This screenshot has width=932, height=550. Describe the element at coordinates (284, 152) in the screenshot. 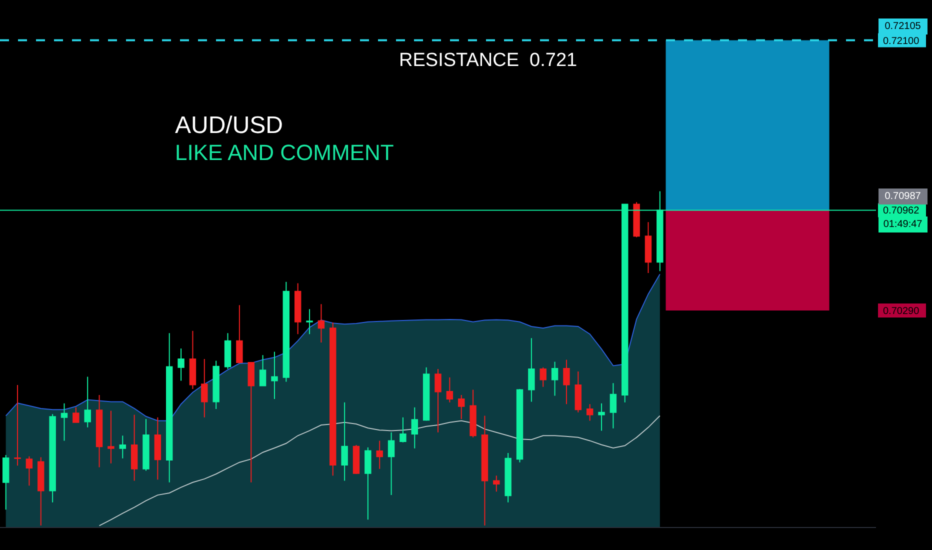

I see `text: LIKE AND COMMENT` at that location.